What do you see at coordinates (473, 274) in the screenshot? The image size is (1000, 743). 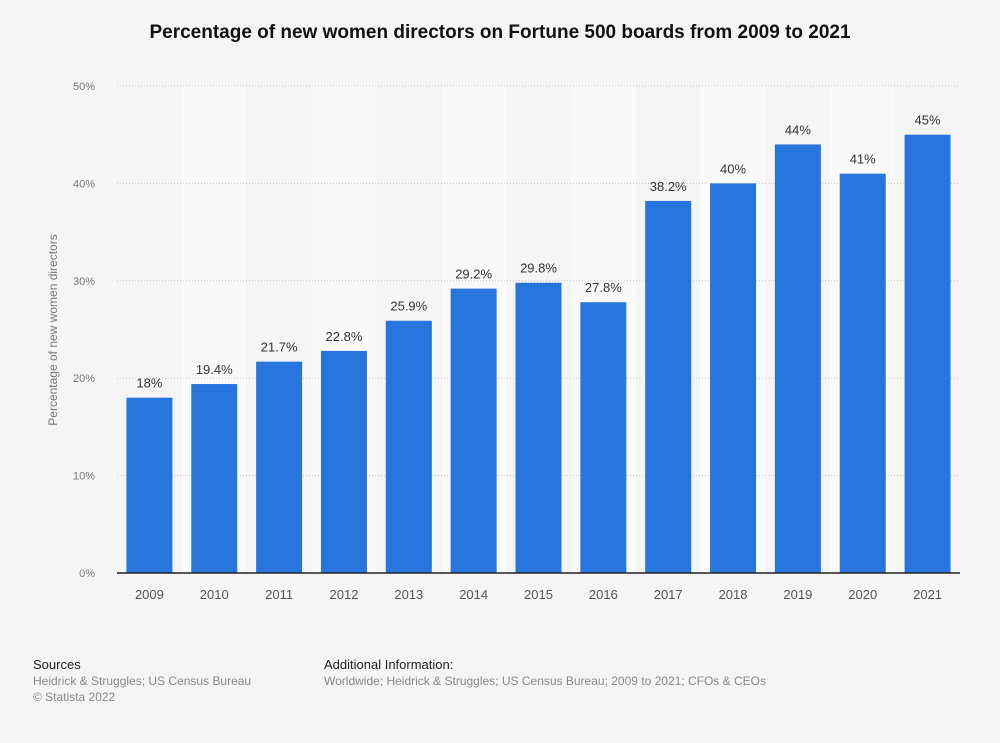 I see `data-label: 29.2%` at bounding box center [473, 274].